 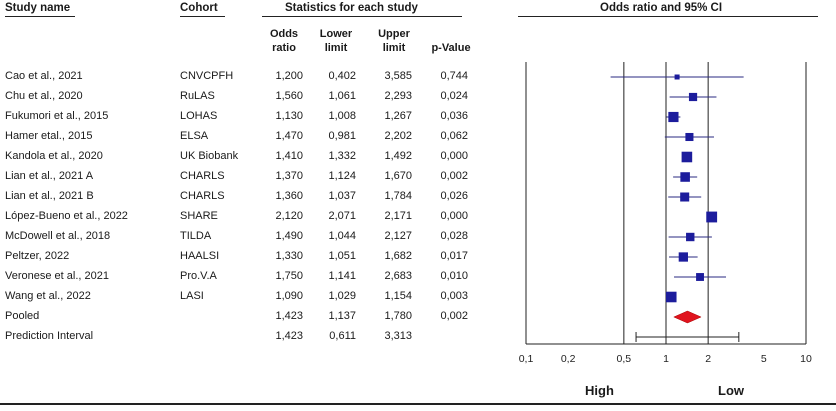 I want to click on p-value-cell: 0,010, so click(x=454, y=276).